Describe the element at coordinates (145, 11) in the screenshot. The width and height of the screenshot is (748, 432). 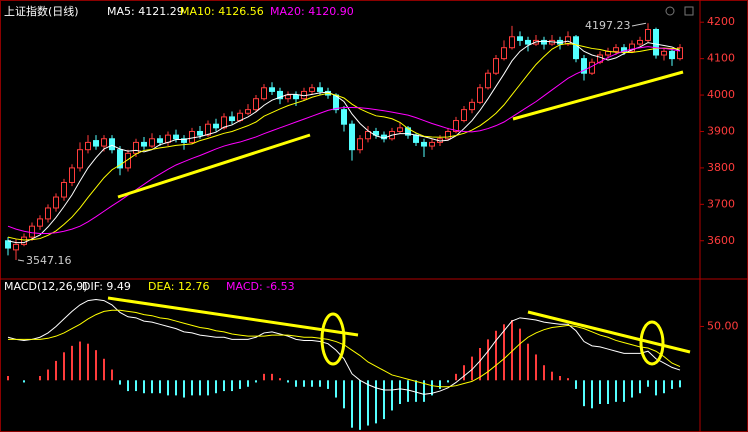
I see `legend-entry: MA5: 4121.29` at that location.